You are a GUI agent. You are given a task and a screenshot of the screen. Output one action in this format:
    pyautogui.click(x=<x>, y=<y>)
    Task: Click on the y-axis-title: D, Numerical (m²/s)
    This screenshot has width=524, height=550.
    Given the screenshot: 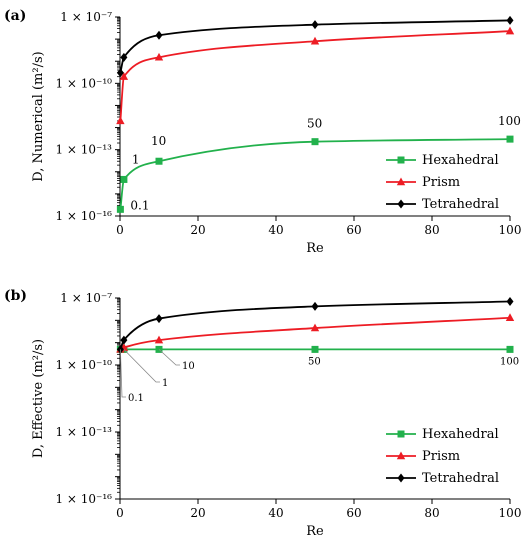 What is the action you would take?
    pyautogui.click(x=38, y=116)
    